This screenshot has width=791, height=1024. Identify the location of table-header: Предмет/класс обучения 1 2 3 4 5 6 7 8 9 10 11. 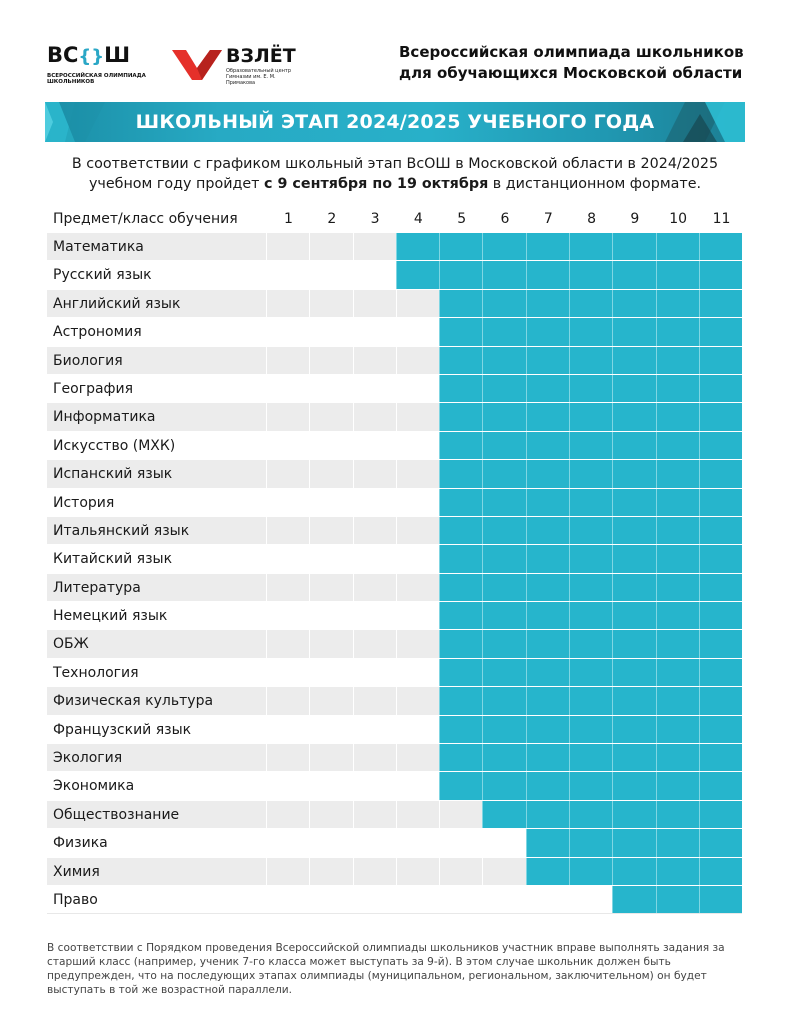
(394, 219).